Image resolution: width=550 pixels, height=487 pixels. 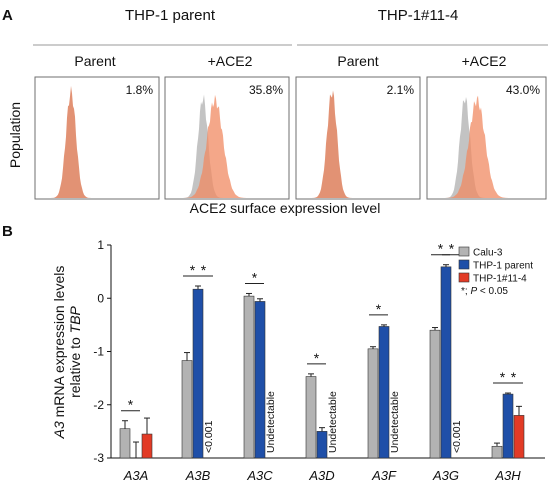 What do you see at coordinates (384, 475) in the screenshot?
I see `category-label: A3F` at bounding box center [384, 475].